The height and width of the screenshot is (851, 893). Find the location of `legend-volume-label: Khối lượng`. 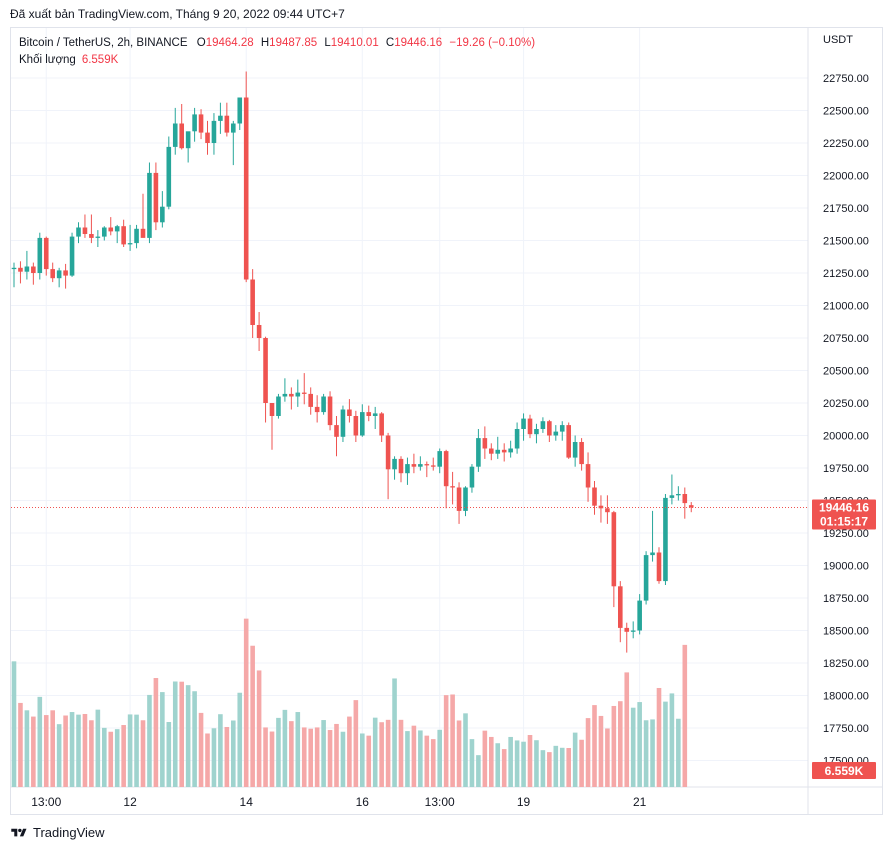

legend-volume-label: Khối lượng is located at coordinates (47, 60).